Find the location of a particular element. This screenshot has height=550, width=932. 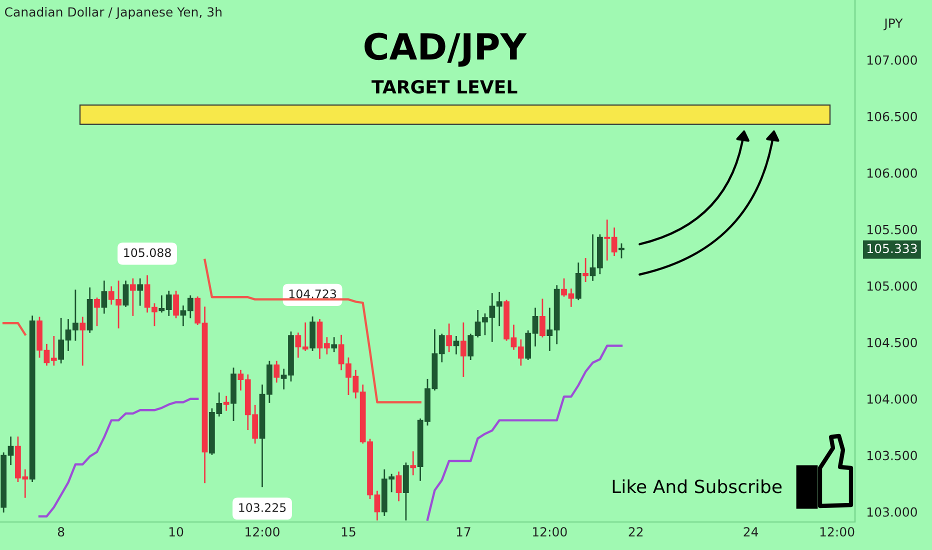

y-tick-label: 106.000 is located at coordinates (892, 173).